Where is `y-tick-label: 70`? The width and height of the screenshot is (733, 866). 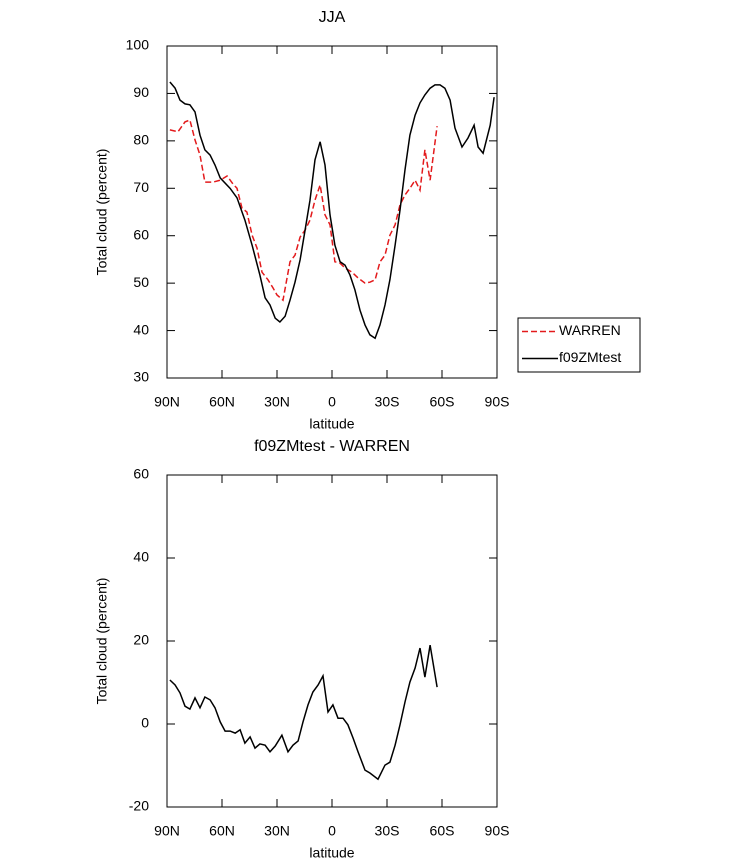
y-tick-label: 70 is located at coordinates (141, 187).